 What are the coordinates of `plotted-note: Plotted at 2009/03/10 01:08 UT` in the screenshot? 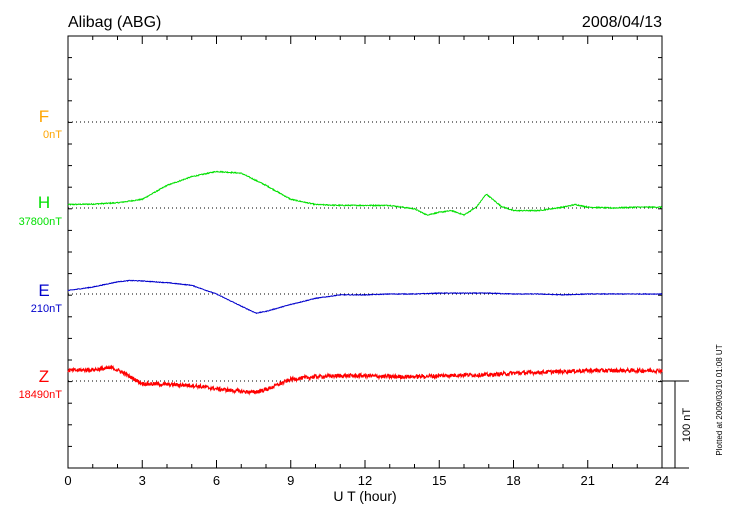 It's located at (719, 399).